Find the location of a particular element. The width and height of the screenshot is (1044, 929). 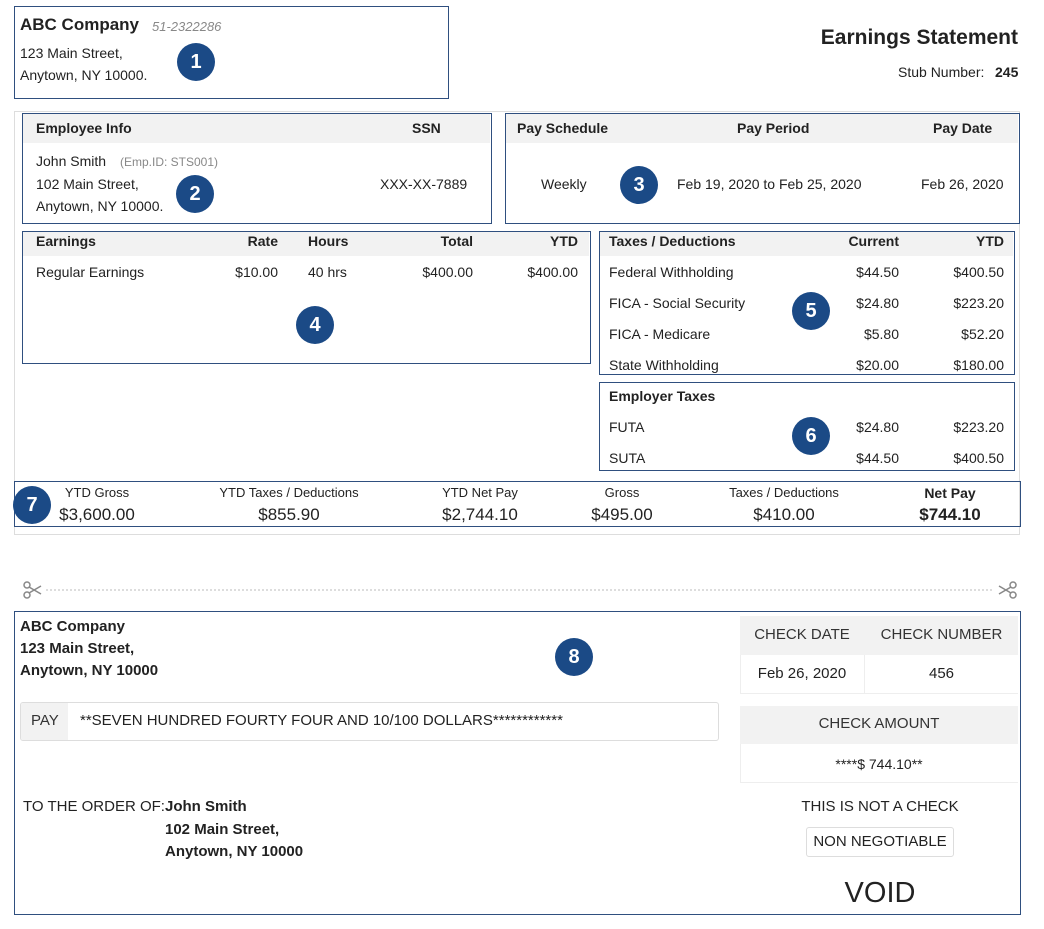

payee: Anytown, NY 10000 is located at coordinates (234, 851).